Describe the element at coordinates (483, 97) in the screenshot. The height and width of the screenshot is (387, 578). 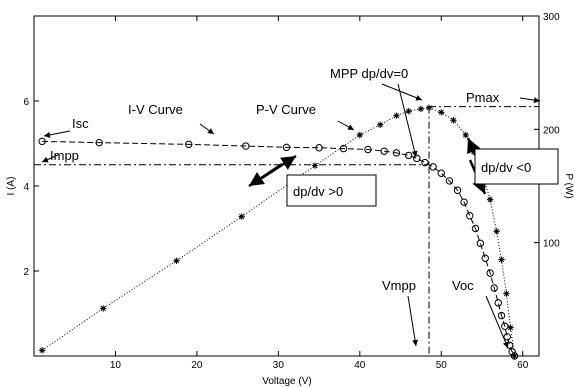
I see `annotation-pmax: Pmax` at that location.